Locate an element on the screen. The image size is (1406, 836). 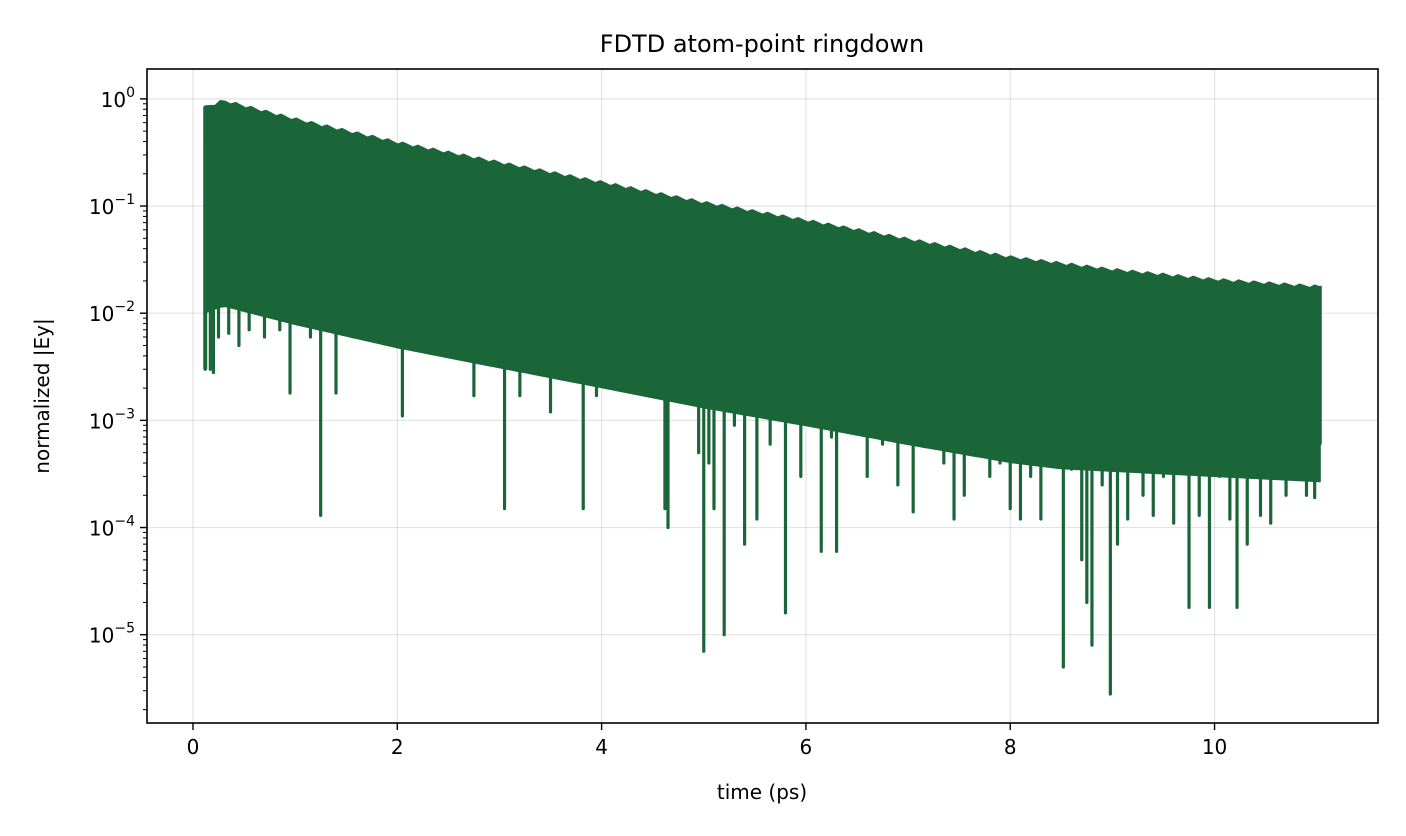
x-axis-label: time (ps) is located at coordinates (762, 792).